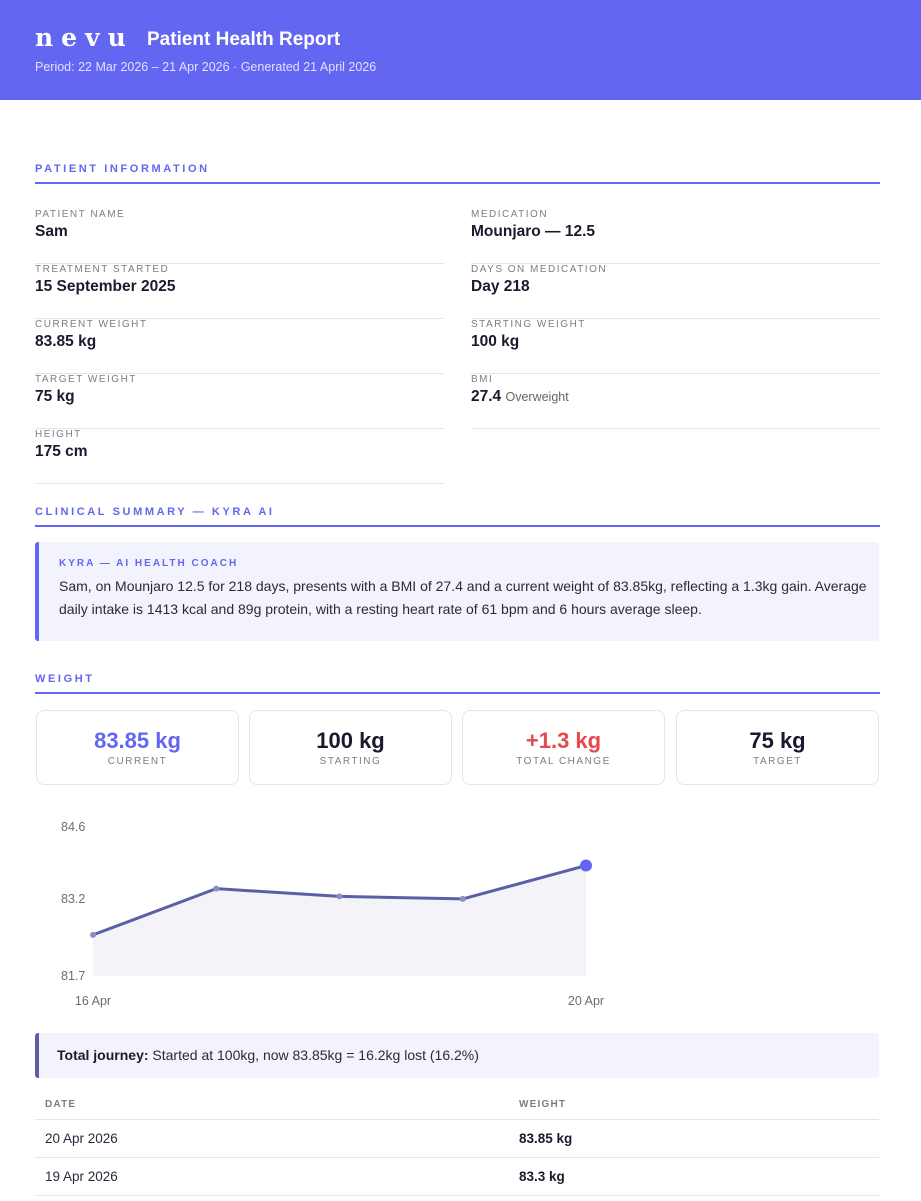 The height and width of the screenshot is (1201, 921). I want to click on stat-card-total-change: +1.3 kg TOTAL CHANGE, so click(563, 747).